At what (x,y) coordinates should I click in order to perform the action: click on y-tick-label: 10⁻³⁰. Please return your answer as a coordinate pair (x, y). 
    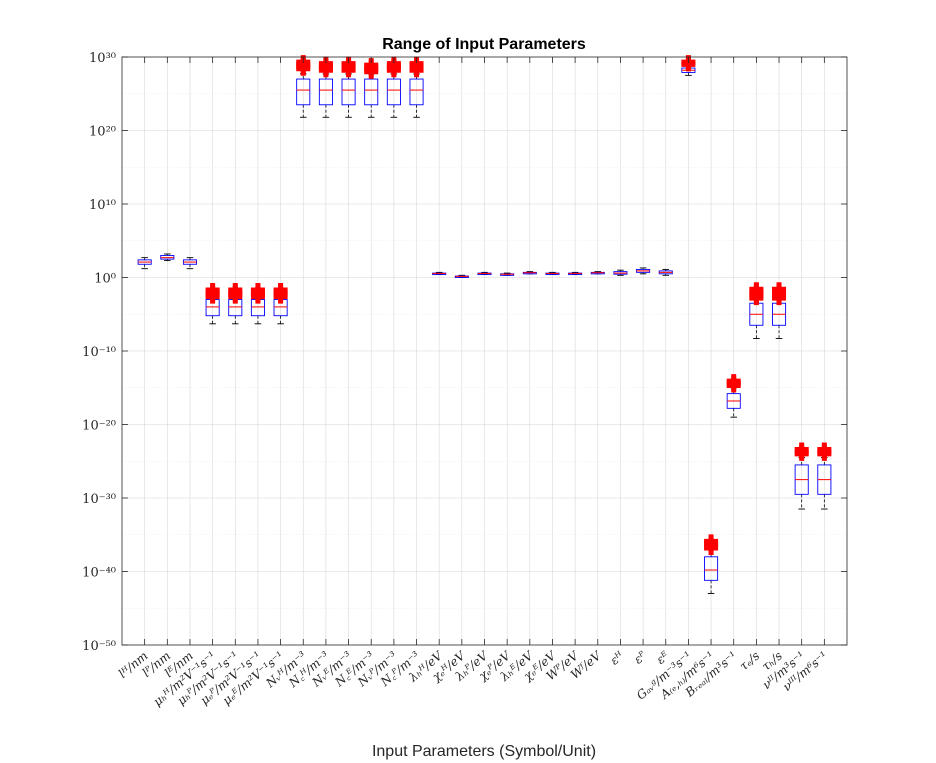
    Looking at the image, I should click on (99, 499).